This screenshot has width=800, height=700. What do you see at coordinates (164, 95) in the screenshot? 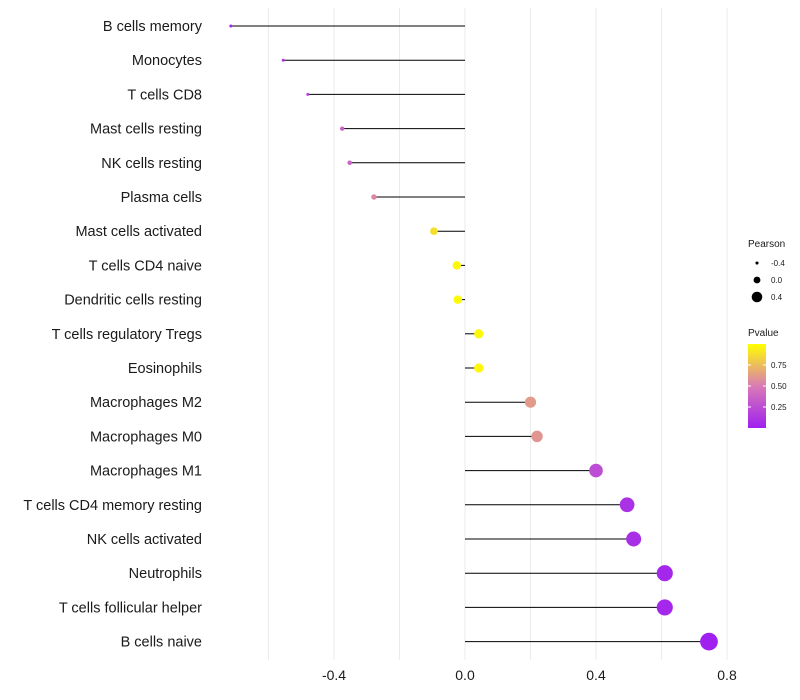
I see `category-label: T cells CD8` at bounding box center [164, 95].